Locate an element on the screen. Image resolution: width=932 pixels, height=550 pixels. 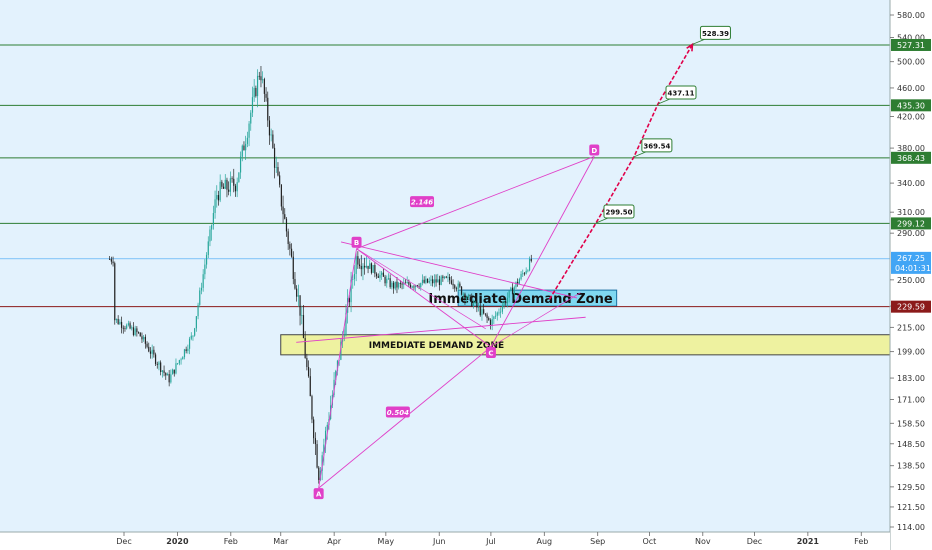
time-tick-label: Dec is located at coordinates (754, 541).